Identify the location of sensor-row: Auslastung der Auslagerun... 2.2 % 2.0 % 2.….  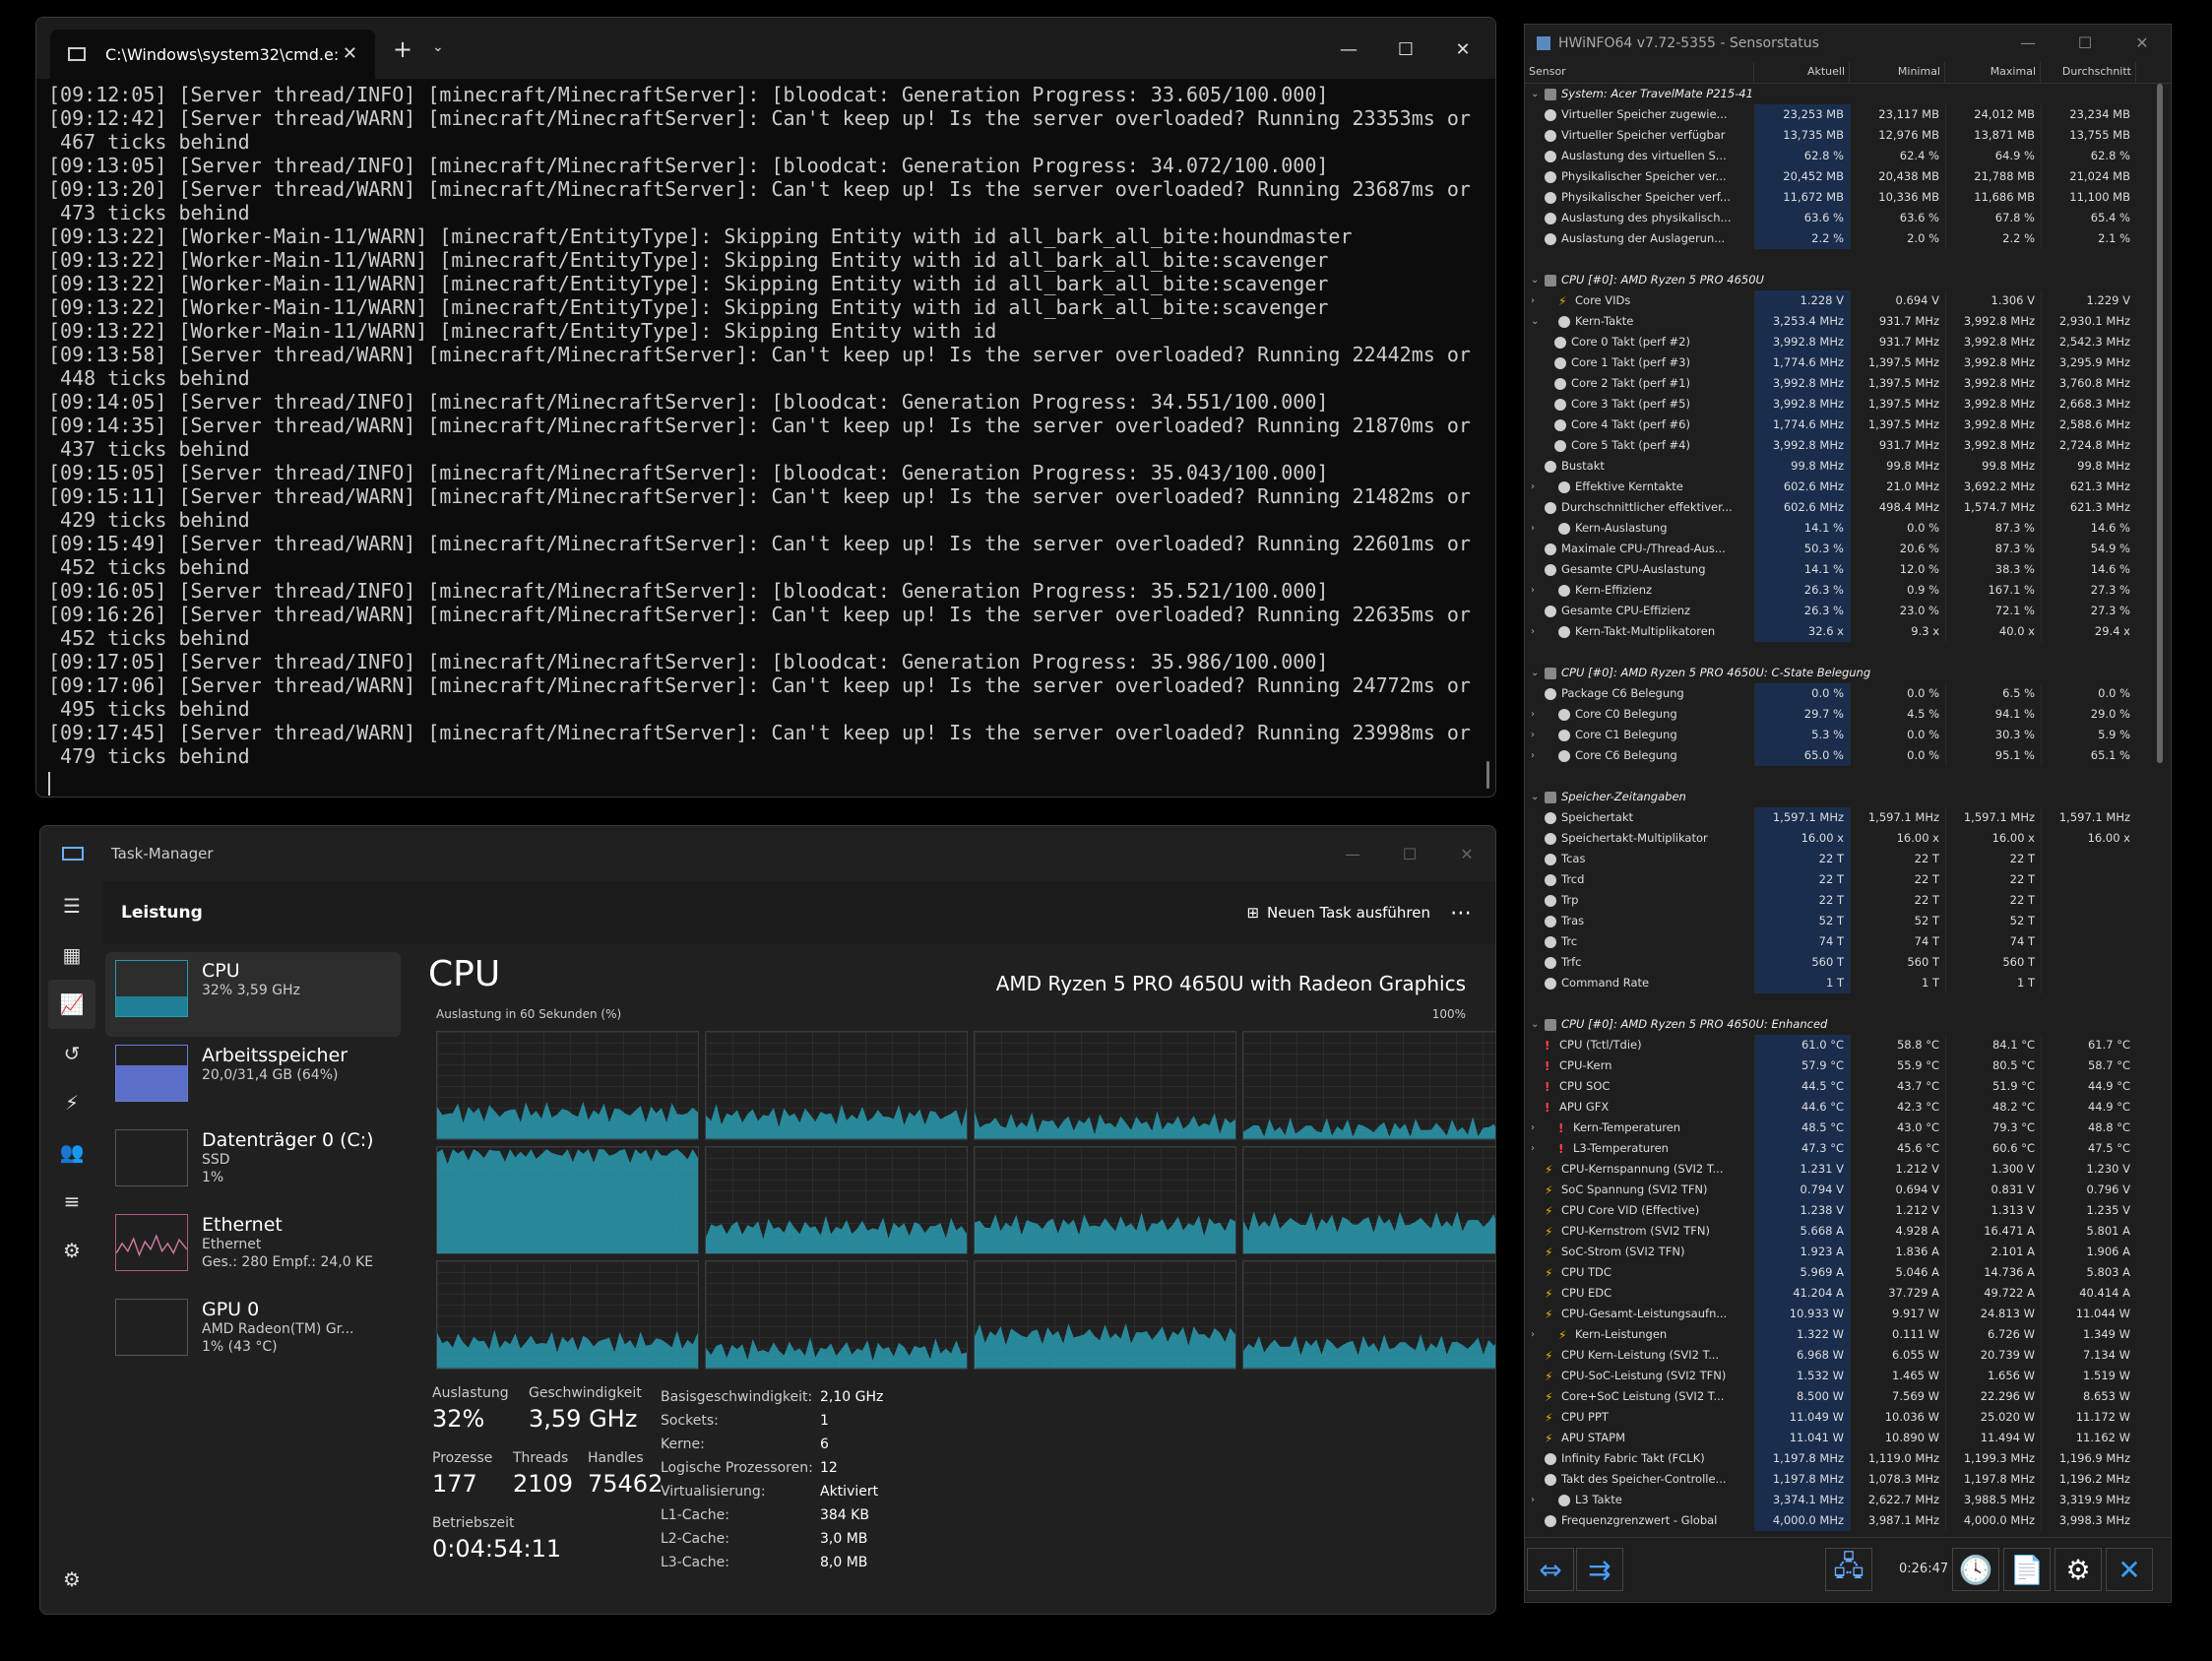
(1831, 238).